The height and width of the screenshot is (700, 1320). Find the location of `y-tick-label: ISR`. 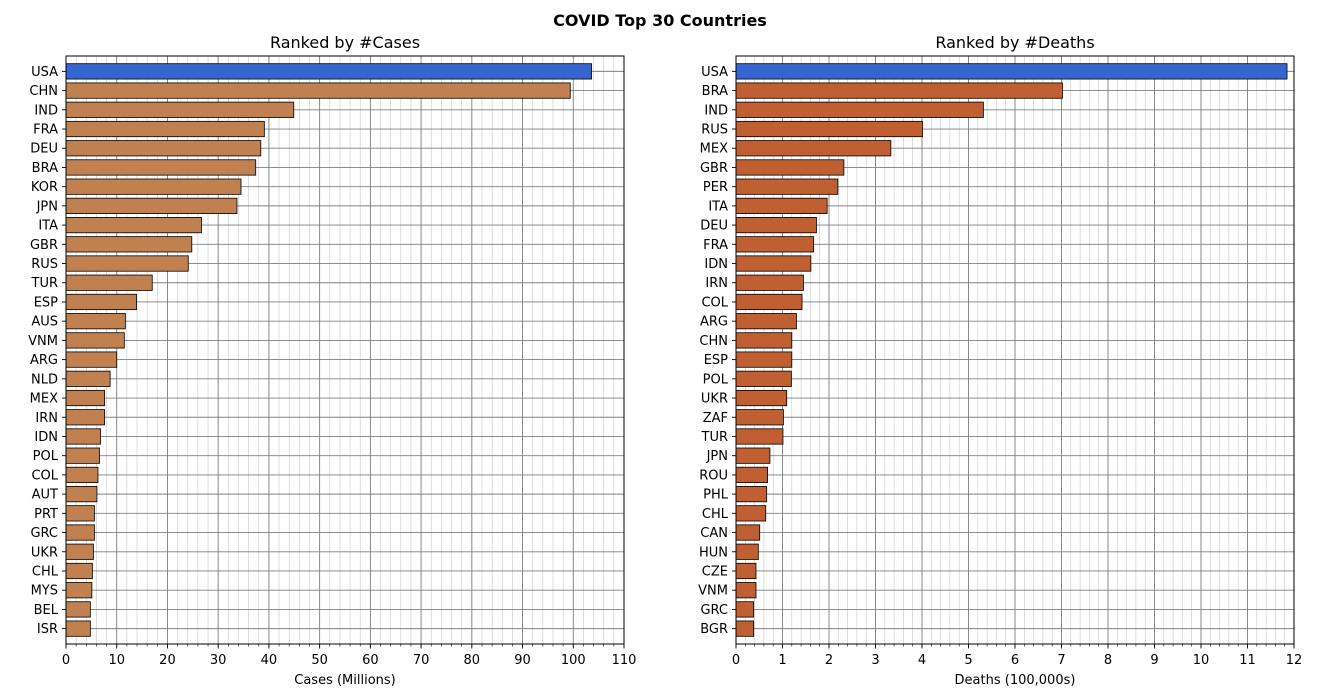

y-tick-label: ISR is located at coordinates (47, 629).